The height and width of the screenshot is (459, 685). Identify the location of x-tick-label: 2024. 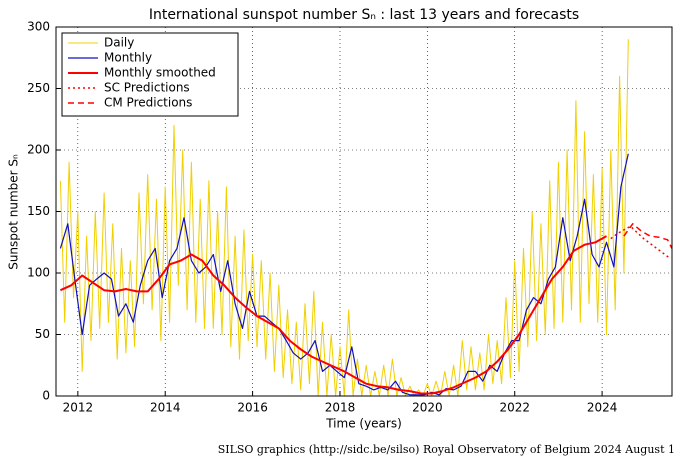
(602, 408).